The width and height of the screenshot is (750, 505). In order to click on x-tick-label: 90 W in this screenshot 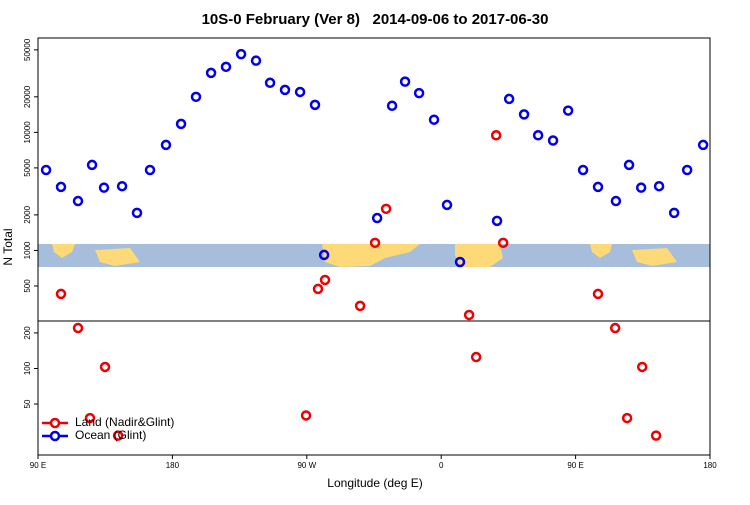, I will do `click(306, 465)`.